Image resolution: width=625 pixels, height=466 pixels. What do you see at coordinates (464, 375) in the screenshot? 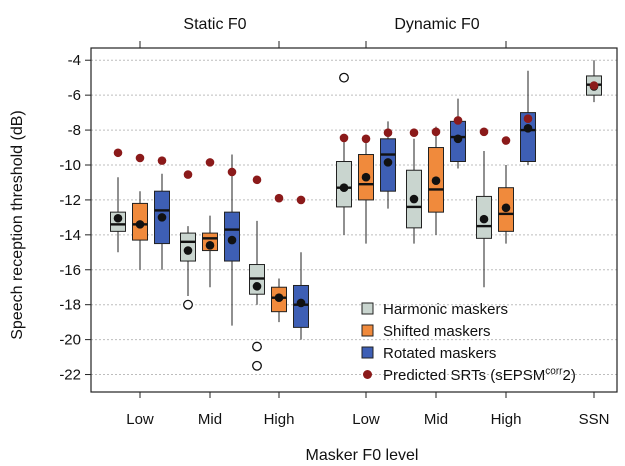
I see `legend-predicted-main: Predicted SRTs (sEPSM` at bounding box center [464, 375].